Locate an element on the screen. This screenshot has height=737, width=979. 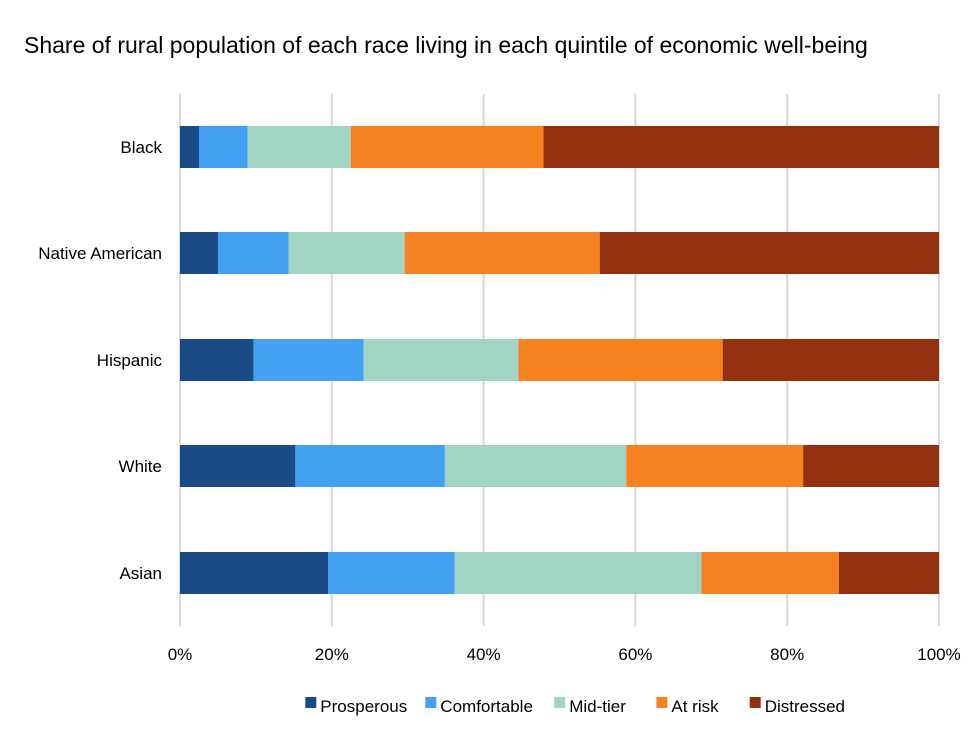
category-label: Hispanic is located at coordinates (130, 360).